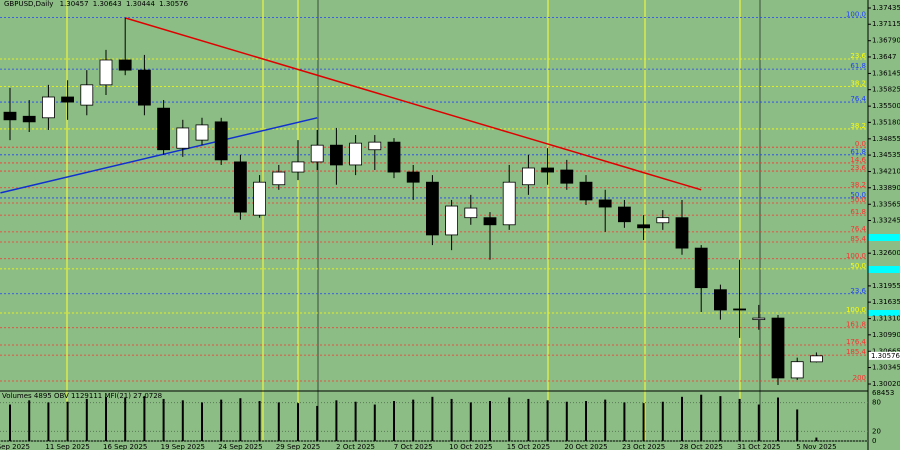 This screenshot has width=900, height=450. I want to click on y-tick-label: 1.30990, so click(886, 335).